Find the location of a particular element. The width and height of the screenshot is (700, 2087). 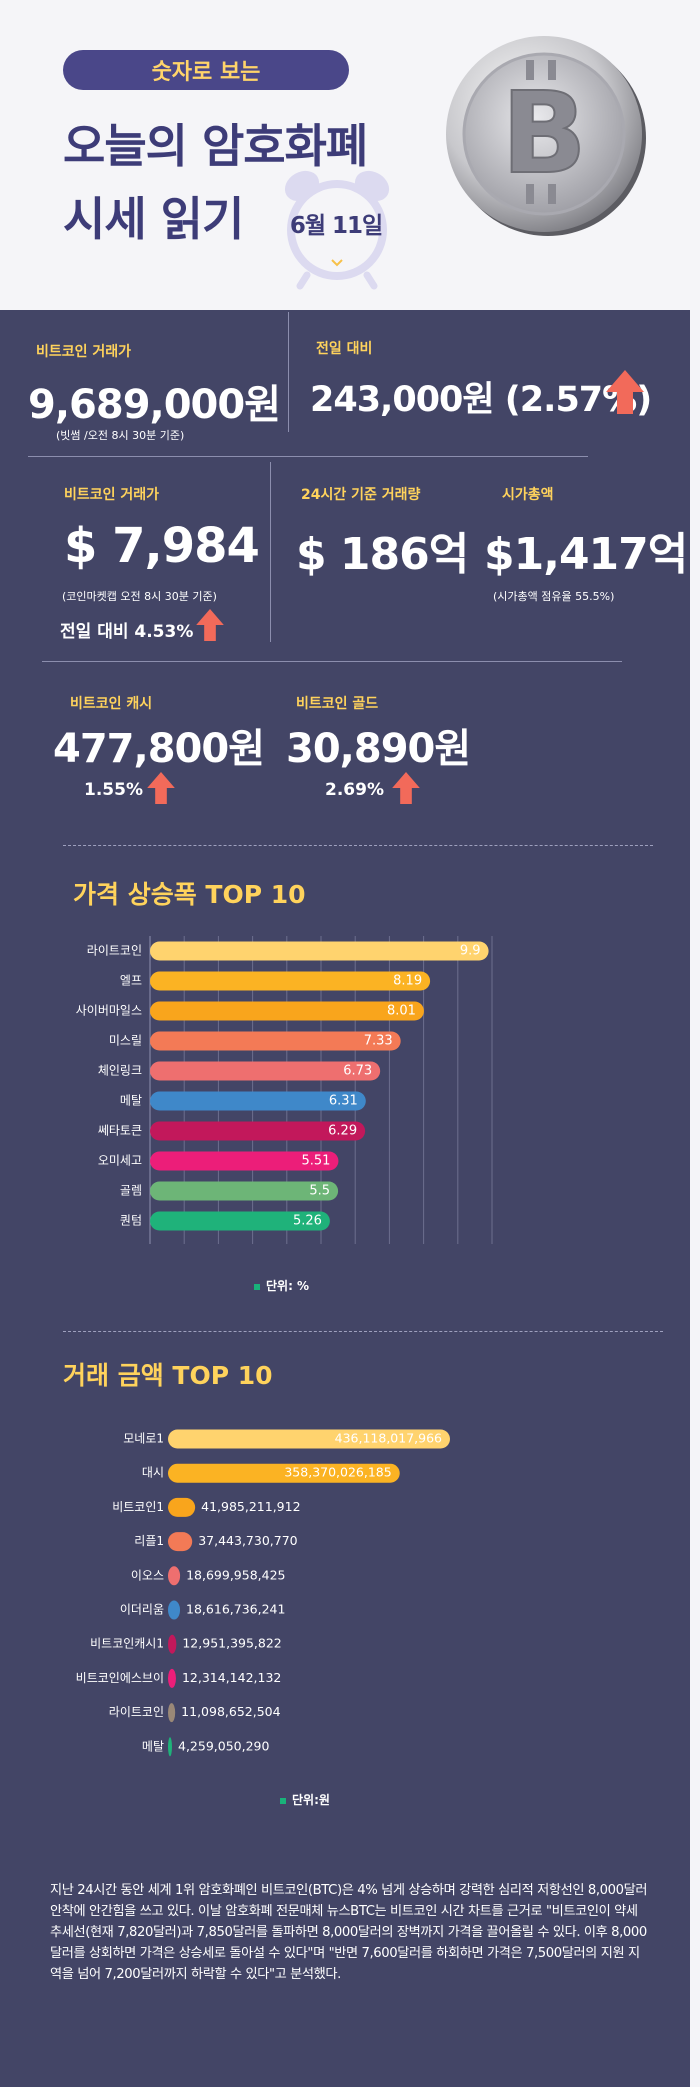

chart2-category-label: 메탈 is located at coordinates (153, 1746).